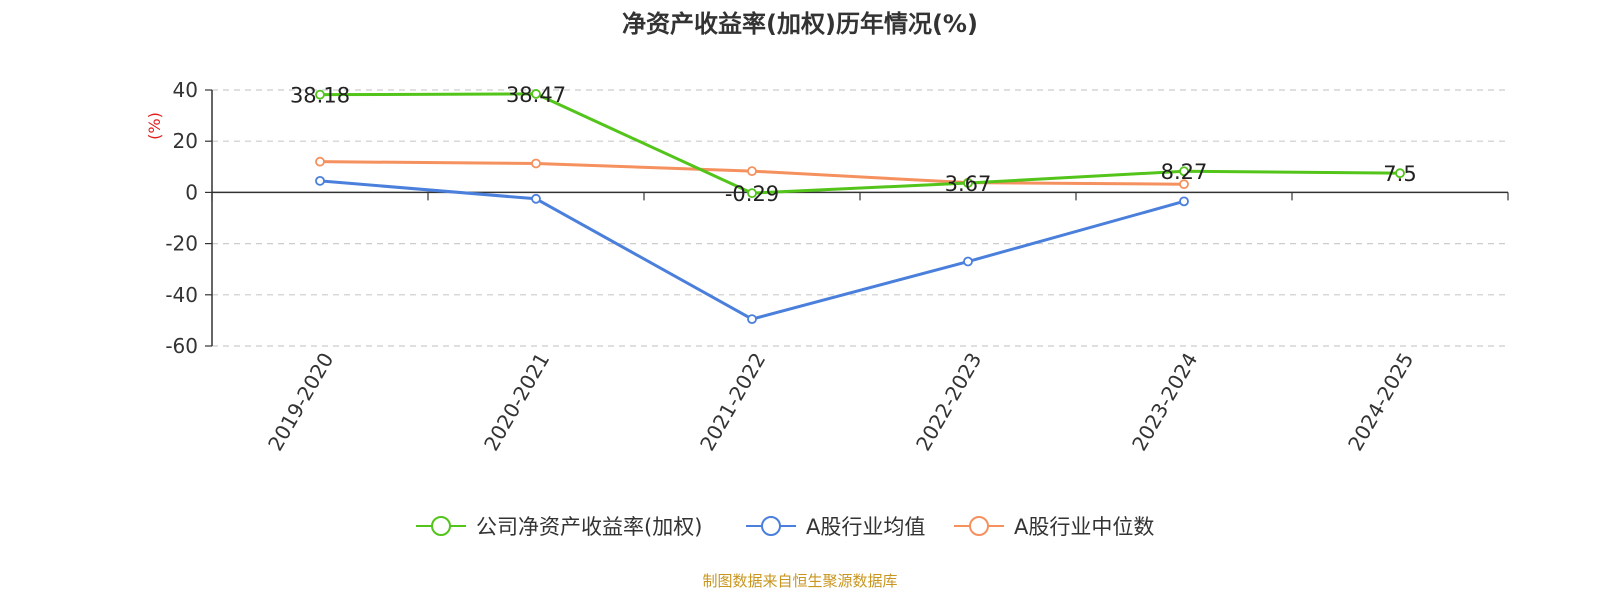 The width and height of the screenshot is (1600, 600). Describe the element at coordinates (154, 126) in the screenshot. I see `y-axis-label: (%)` at that location.